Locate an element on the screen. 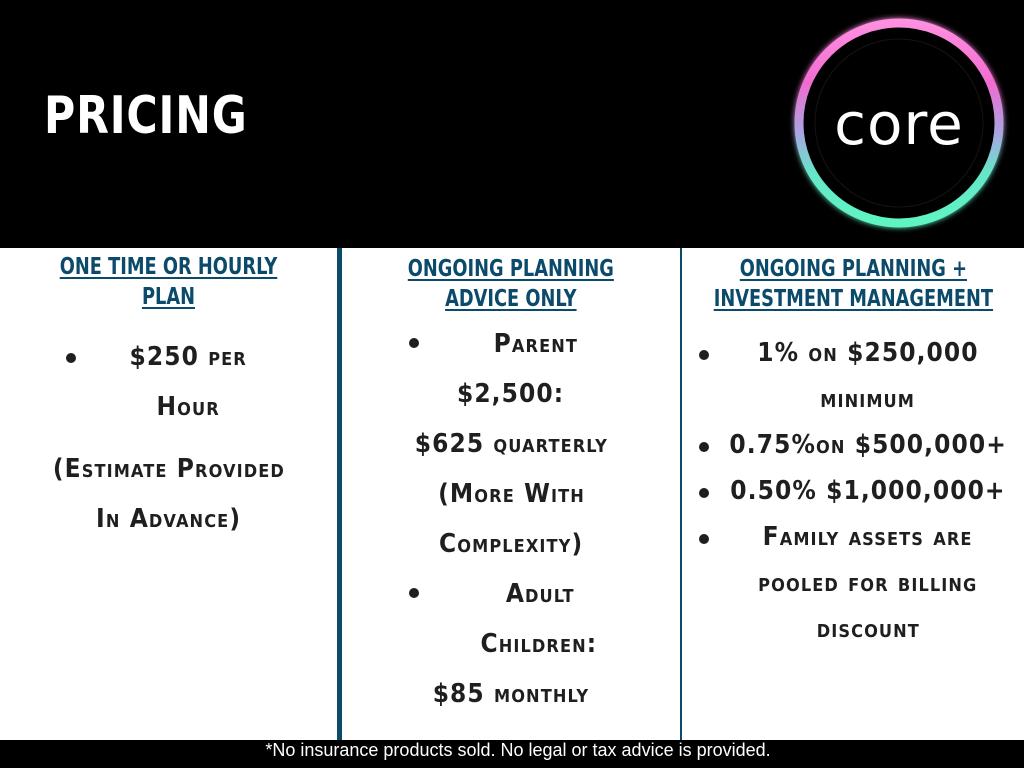  logo-wordmark: core is located at coordinates (899, 124).